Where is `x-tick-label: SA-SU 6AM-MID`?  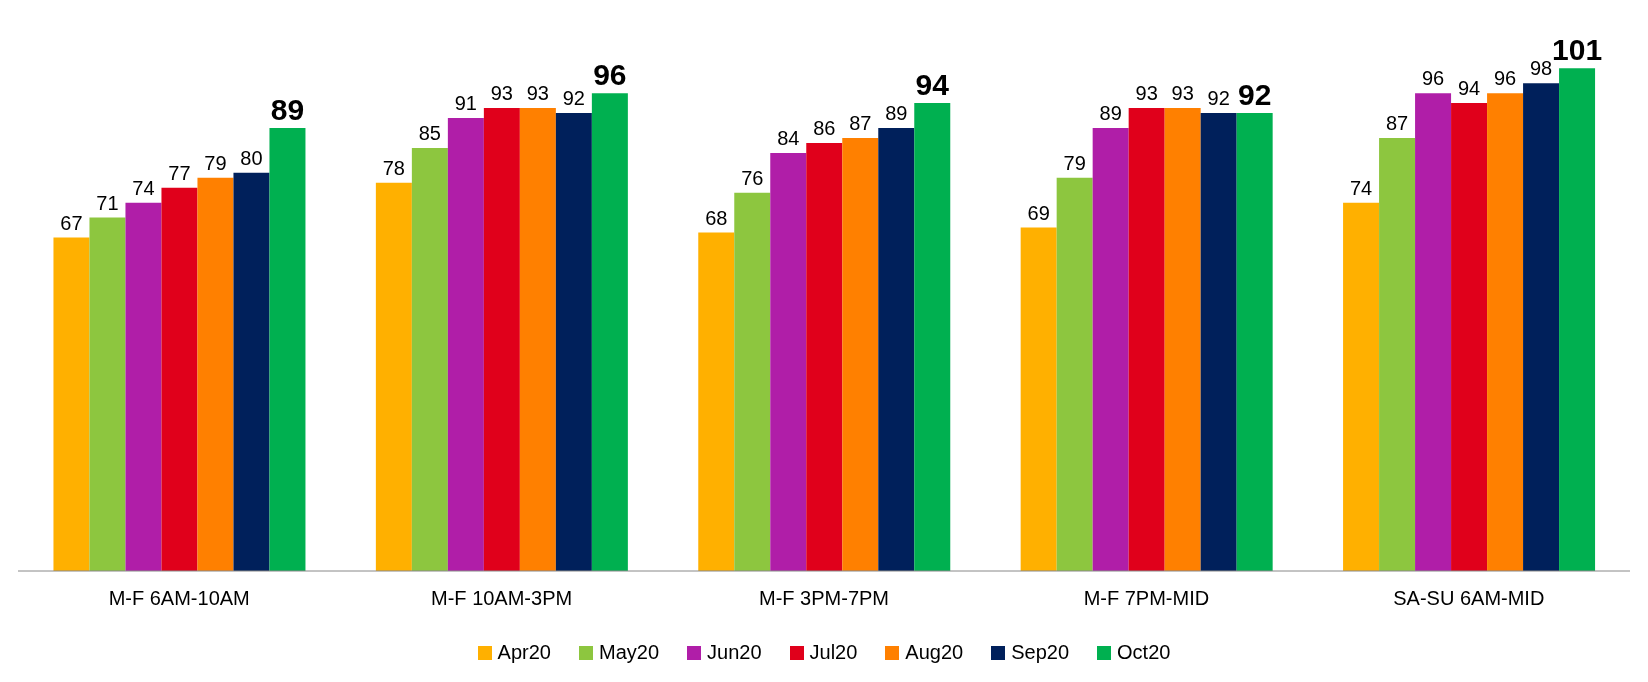 x-tick-label: SA-SU 6AM-MID is located at coordinates (1469, 598).